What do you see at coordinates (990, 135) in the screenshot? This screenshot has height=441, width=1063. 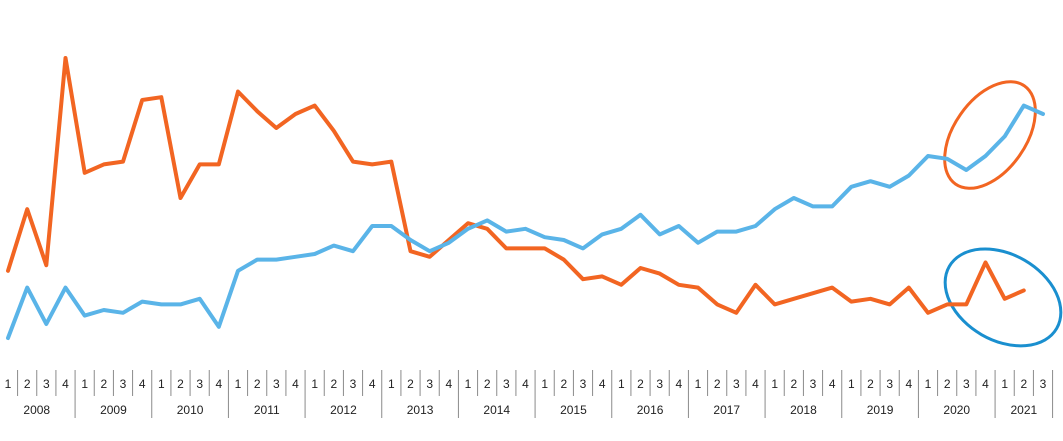 I see `annotation-ellipse-blue-end` at bounding box center [990, 135].